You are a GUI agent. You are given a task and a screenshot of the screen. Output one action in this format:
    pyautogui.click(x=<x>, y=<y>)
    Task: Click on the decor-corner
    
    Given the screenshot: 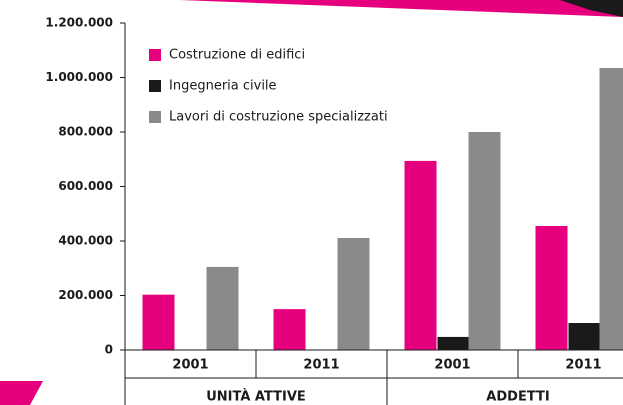 What is the action you would take?
    pyautogui.click(x=21, y=393)
    